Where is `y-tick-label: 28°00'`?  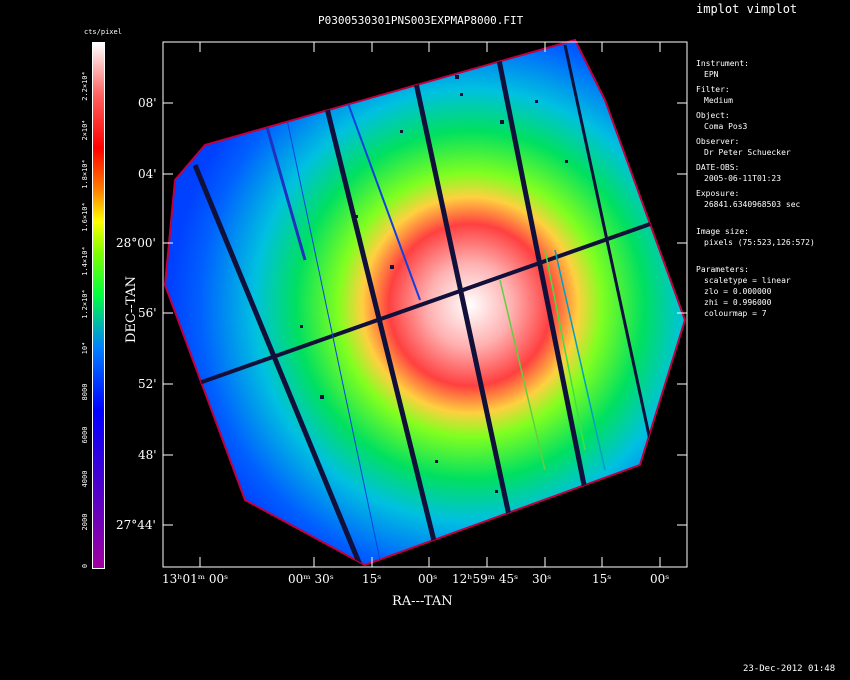 y-tick-label: 28°00' is located at coordinates (136, 243).